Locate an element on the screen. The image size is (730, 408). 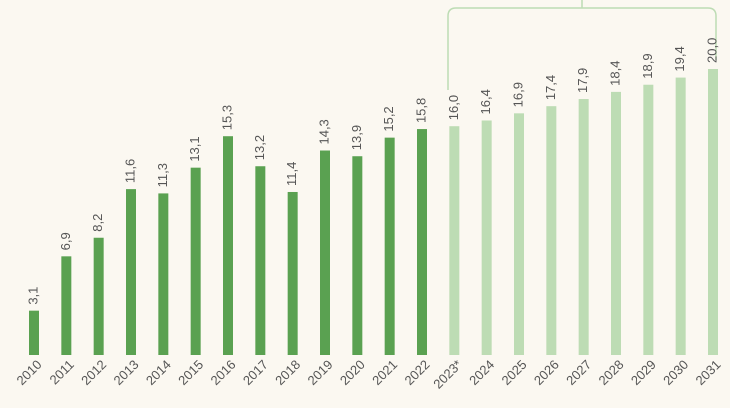
x-tick-label: 2021 is located at coordinates (384, 372).